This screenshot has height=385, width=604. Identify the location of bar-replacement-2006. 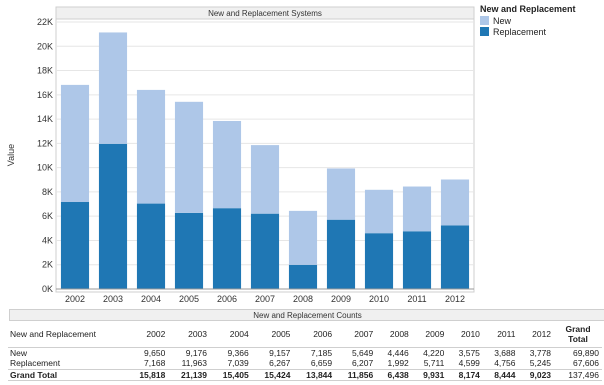
(227, 248).